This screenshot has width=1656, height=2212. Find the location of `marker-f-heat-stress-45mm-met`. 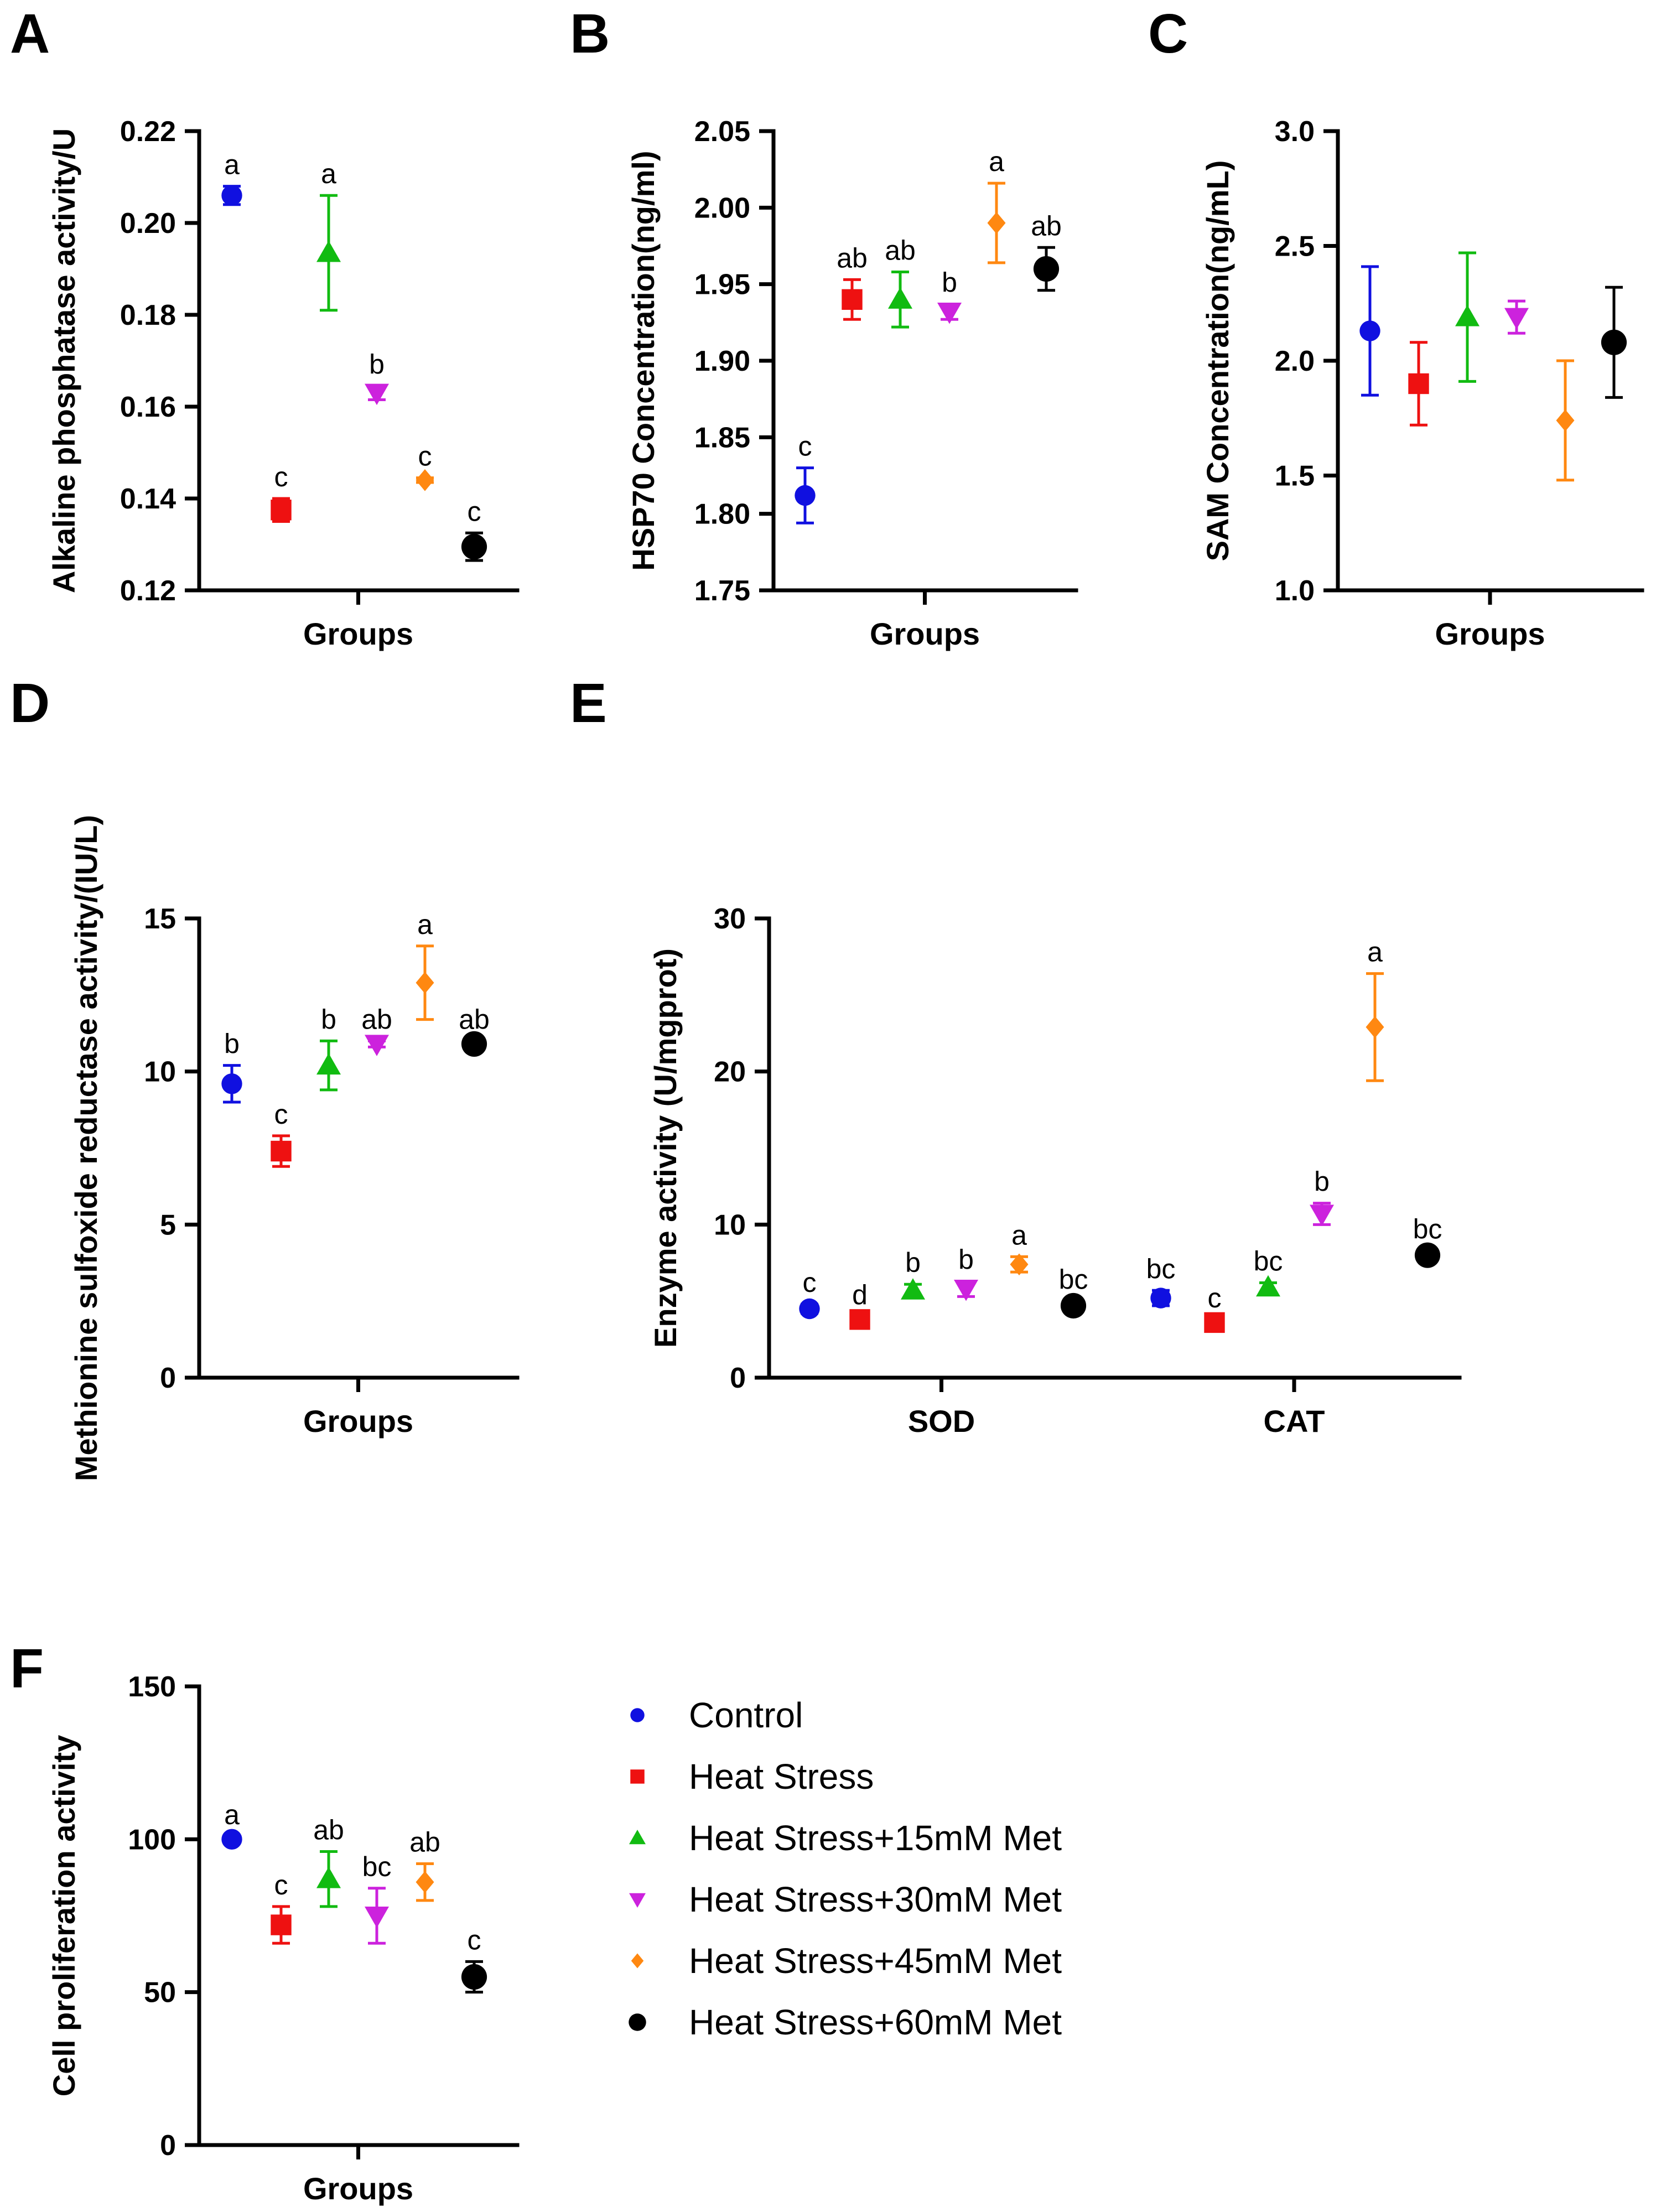

marker-f-heat-stress-45mm-met is located at coordinates (425, 1882).